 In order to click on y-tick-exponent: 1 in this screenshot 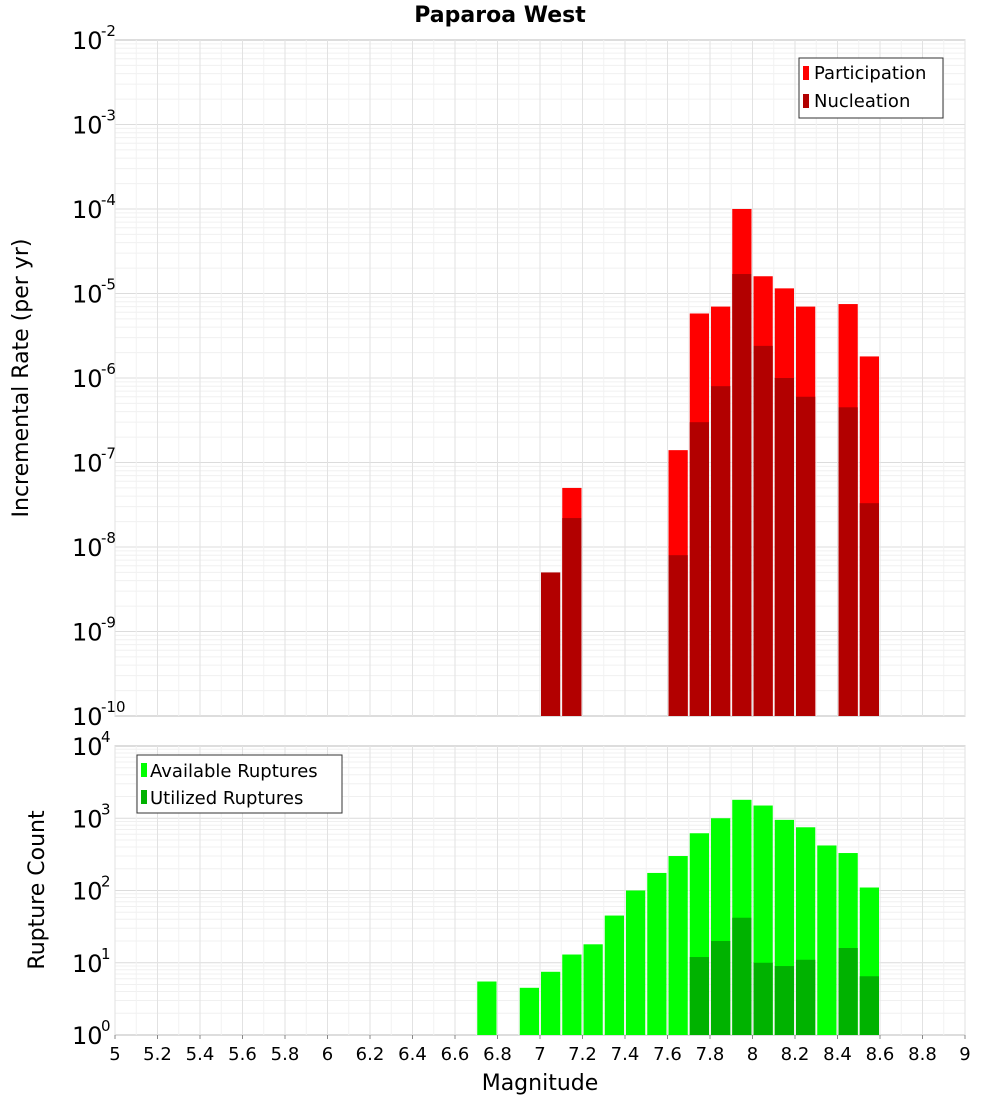, I will do `click(106, 954)`.